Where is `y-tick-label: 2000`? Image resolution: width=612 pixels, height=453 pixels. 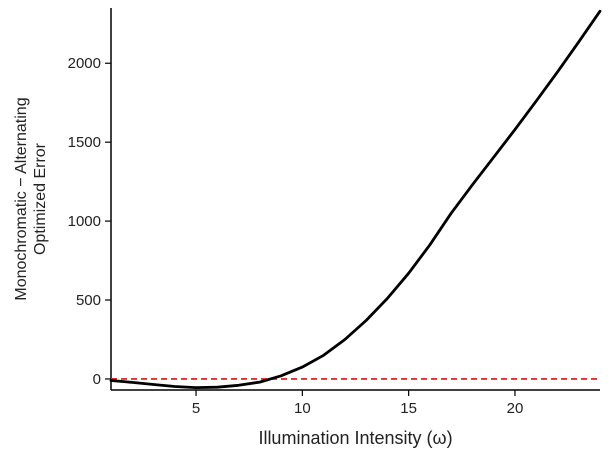
y-tick-label: 2000 is located at coordinates (84, 63).